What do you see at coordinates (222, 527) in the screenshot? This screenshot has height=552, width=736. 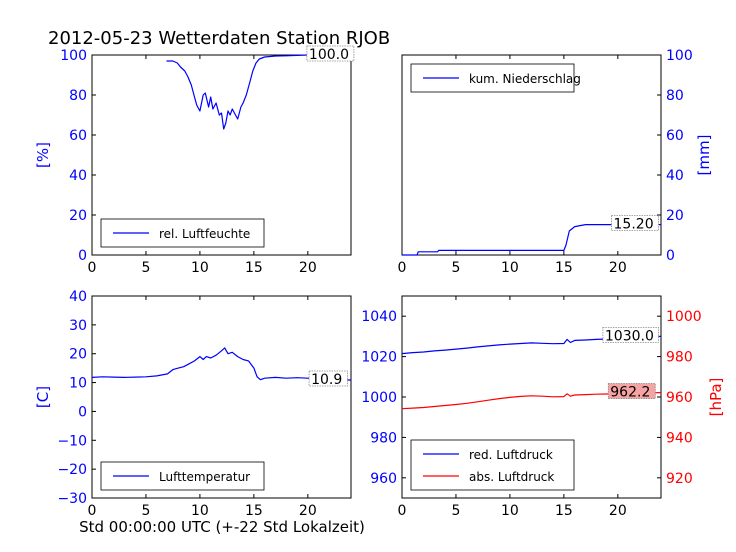 I see `figure-xlabel: Std 00:00:00 UTC (+-22 Std Lokalzeit)` at bounding box center [222, 527].